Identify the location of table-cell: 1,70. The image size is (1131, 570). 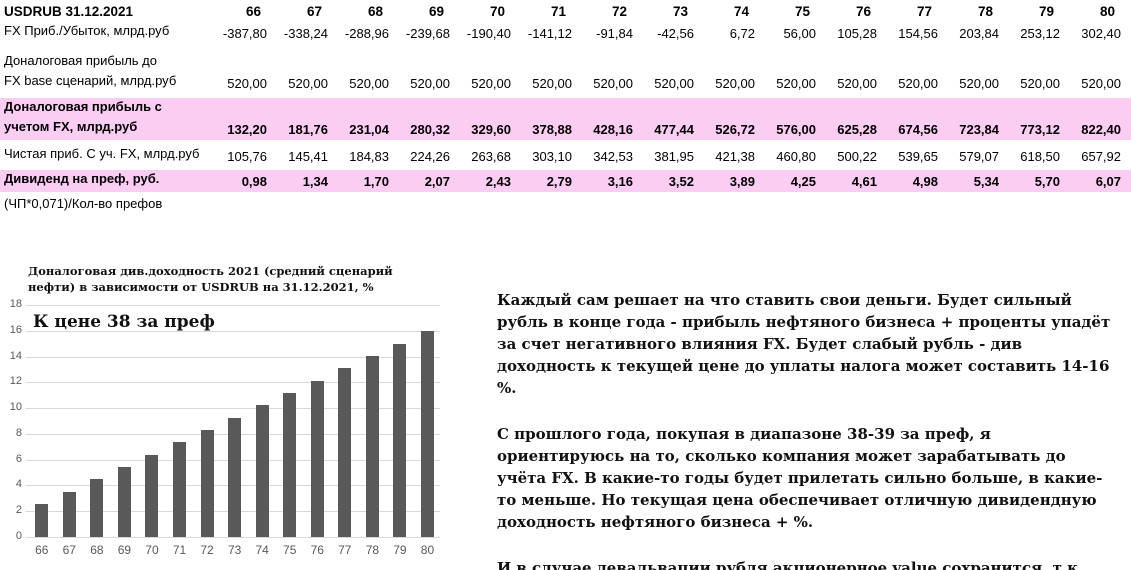
(376, 181).